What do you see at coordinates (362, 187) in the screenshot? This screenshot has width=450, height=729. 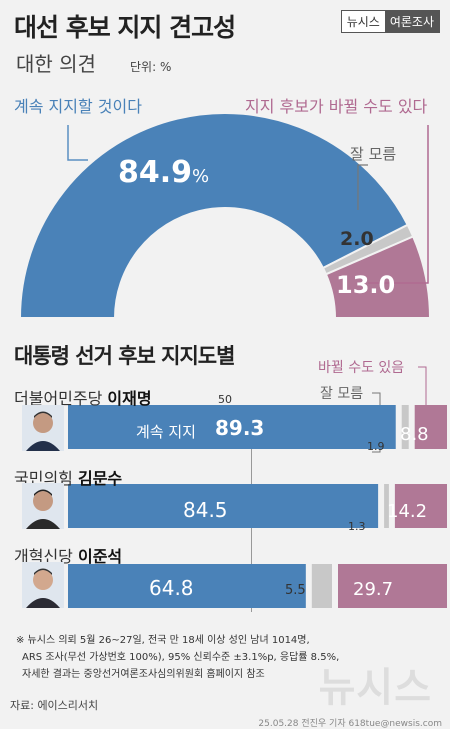 I see `dont-know-leader-line` at bounding box center [362, 187].